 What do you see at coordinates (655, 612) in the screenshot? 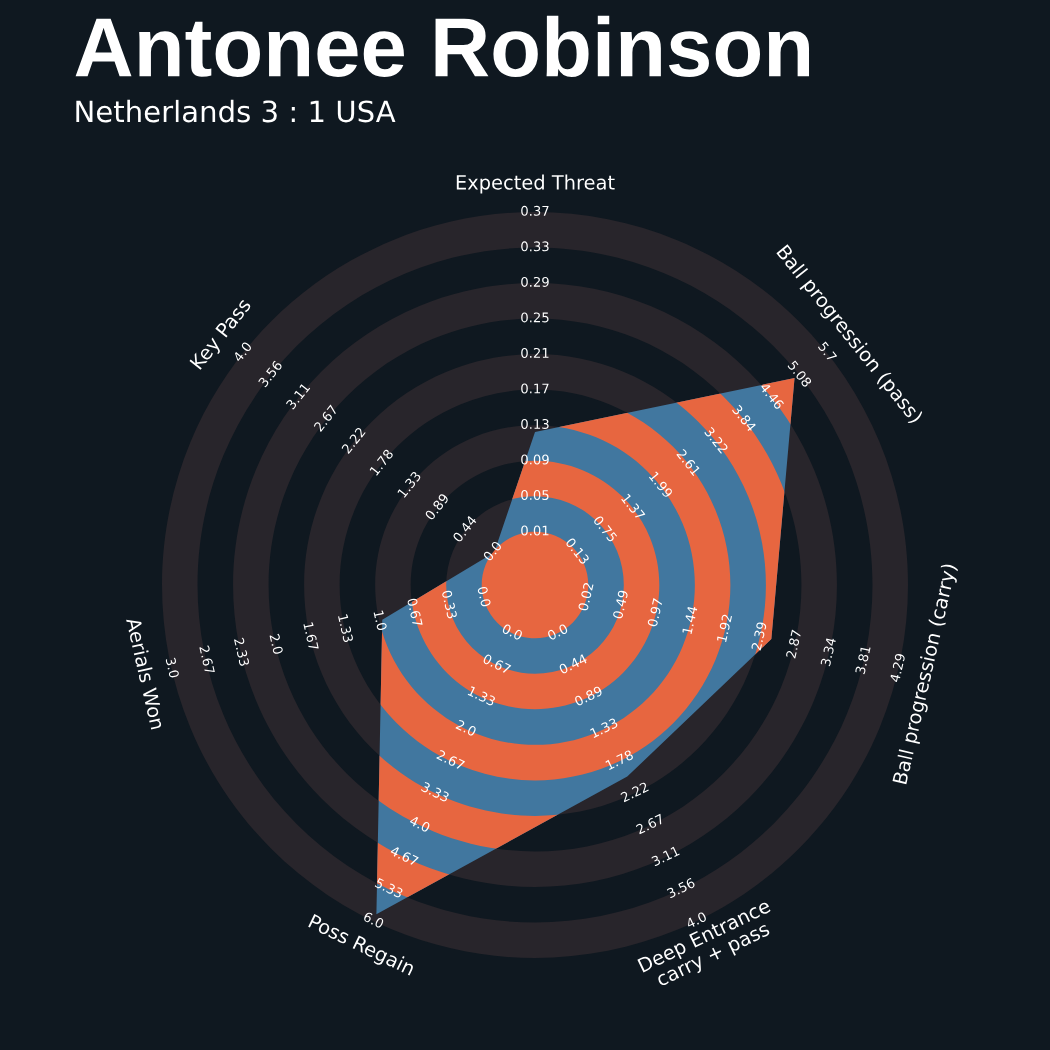
I see `text: 0.97` at bounding box center [655, 612].